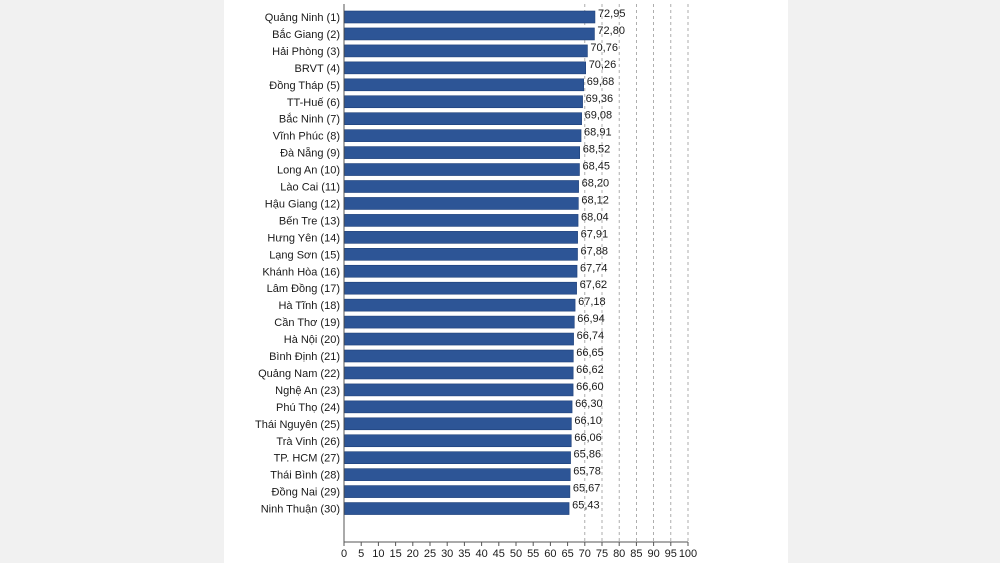 This screenshot has width=1000, height=563. What do you see at coordinates (303, 289) in the screenshot?
I see `category-label: Lâm Đồng (17)` at bounding box center [303, 289].